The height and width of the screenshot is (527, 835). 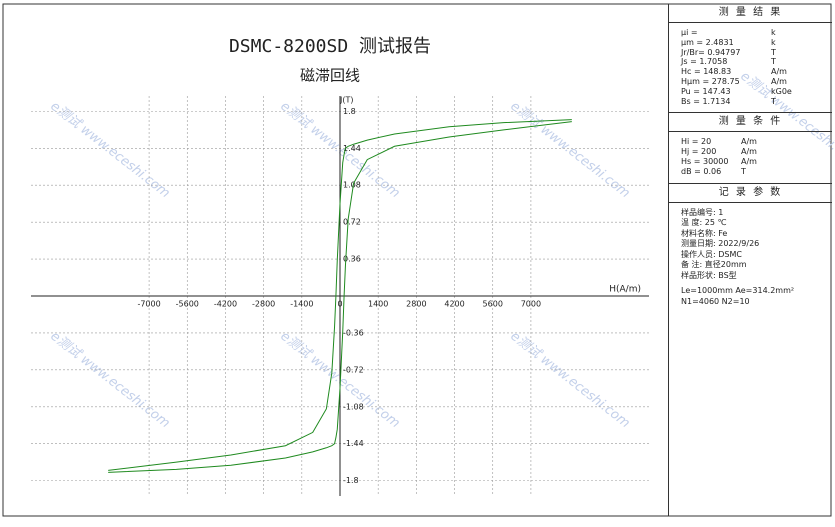 I want to click on row: Bs = 1.7134 T, so click(x=756, y=102).